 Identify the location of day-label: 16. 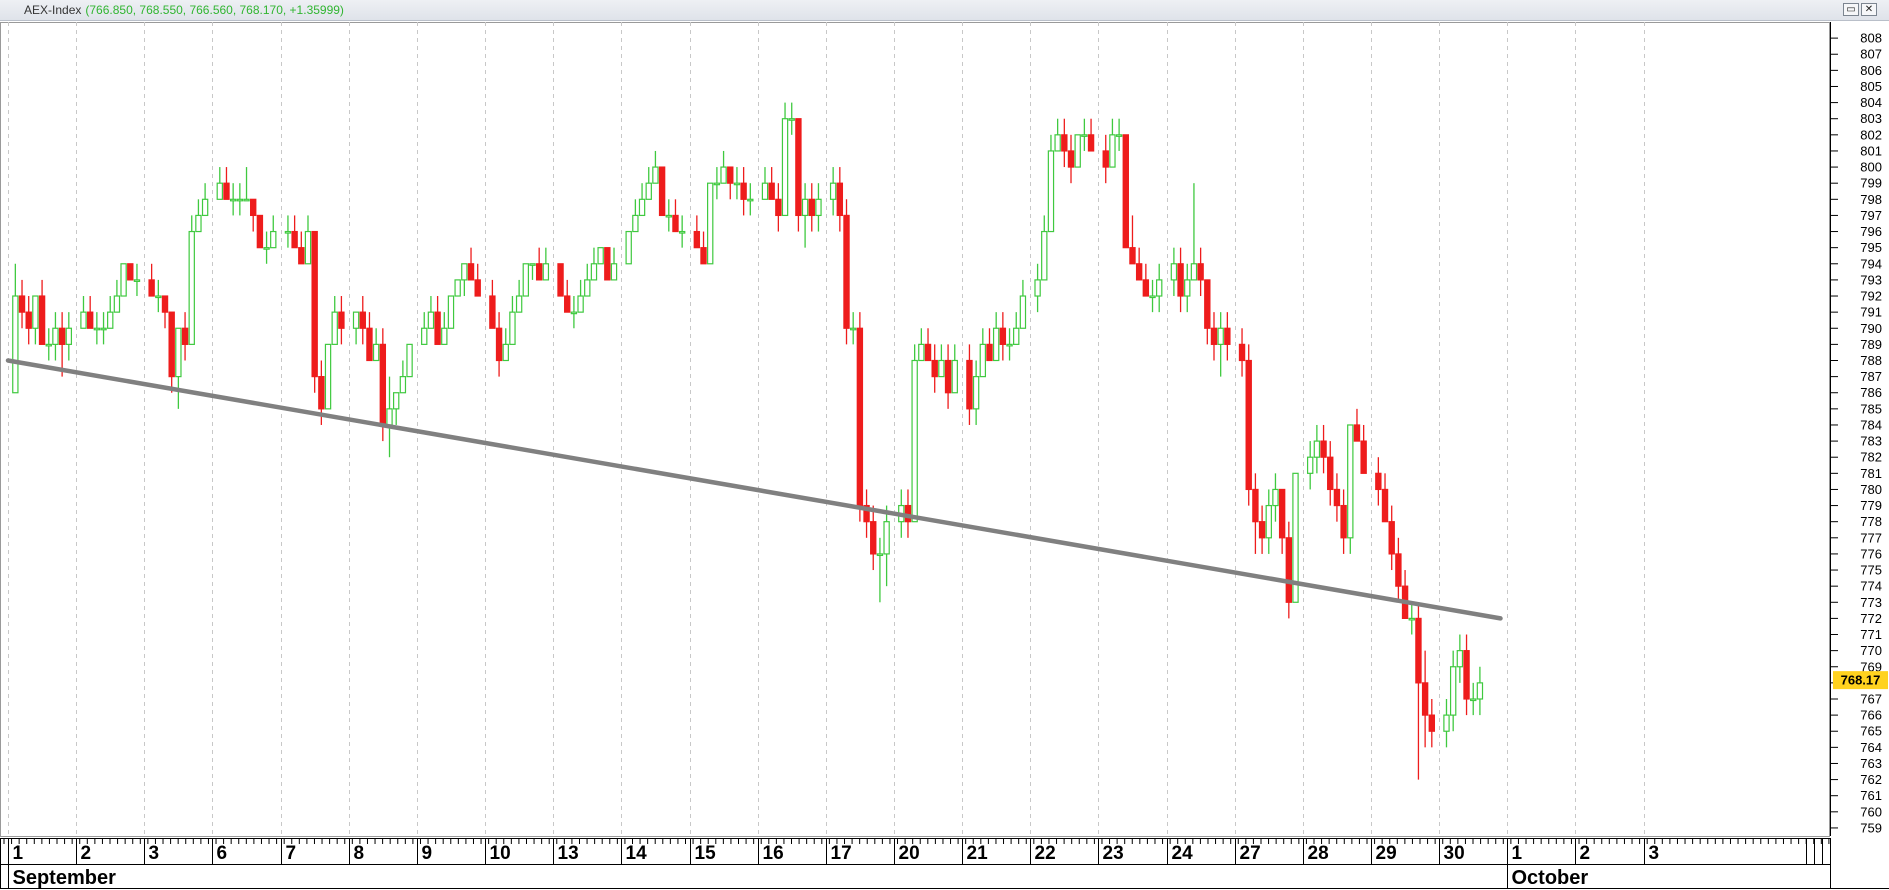
(773, 853).